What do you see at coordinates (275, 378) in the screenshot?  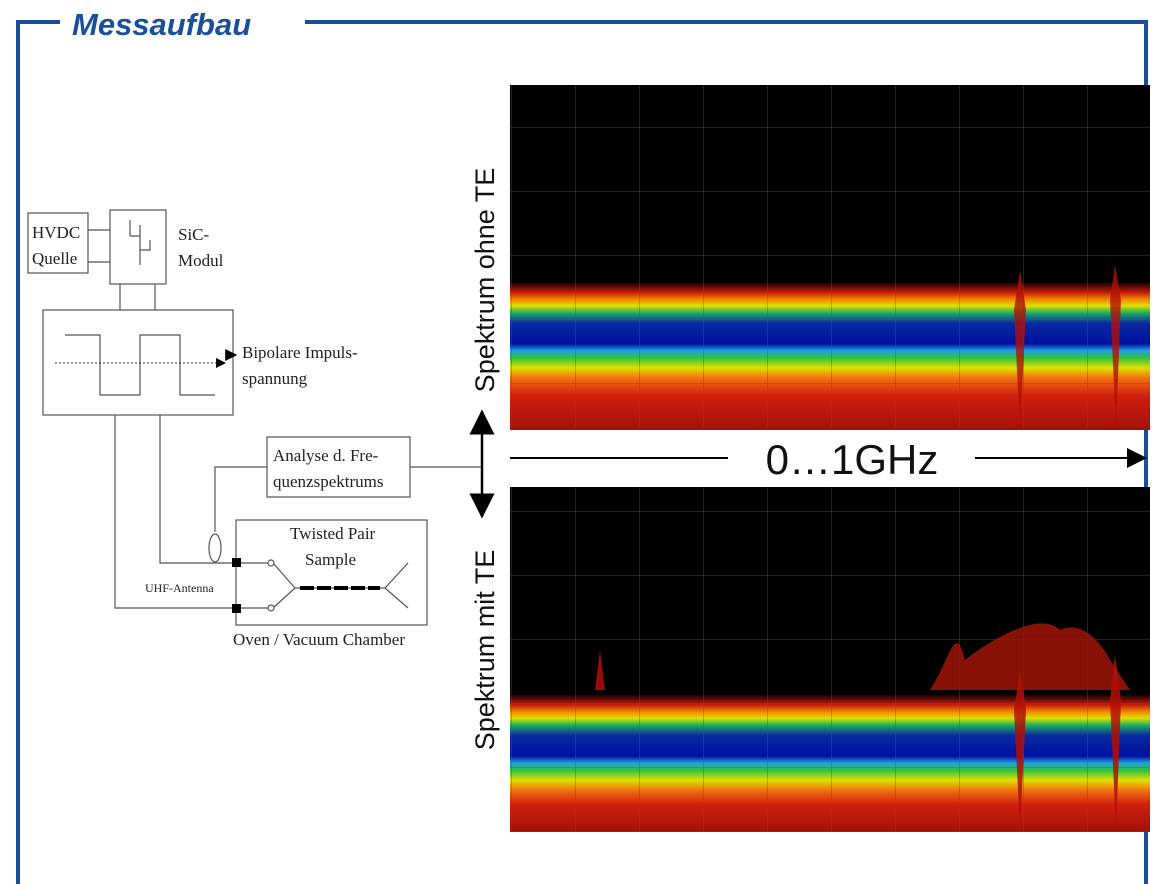 I see `label: spannung` at bounding box center [275, 378].